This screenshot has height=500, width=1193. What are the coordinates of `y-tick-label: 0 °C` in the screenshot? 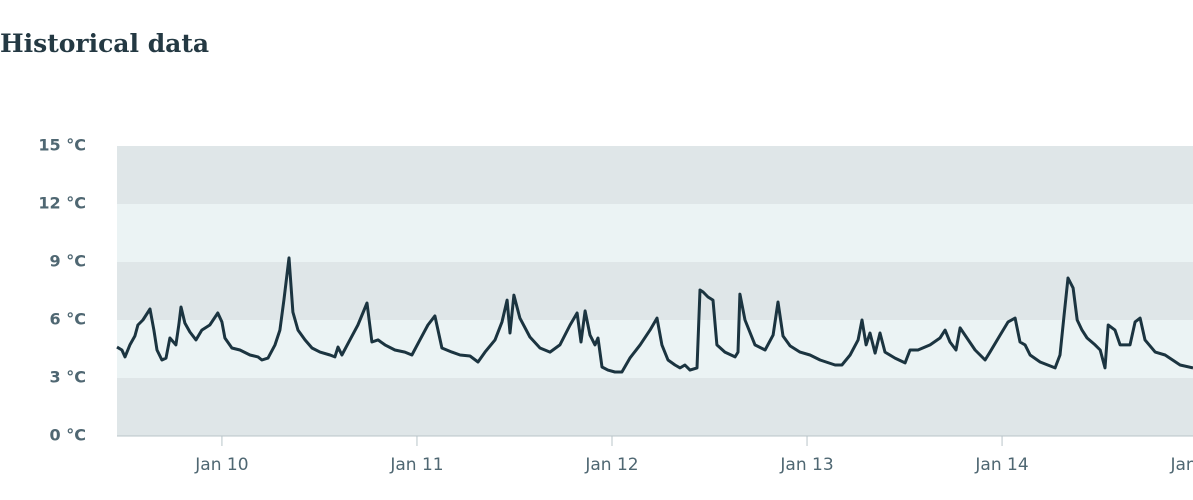 It's located at (68, 435).